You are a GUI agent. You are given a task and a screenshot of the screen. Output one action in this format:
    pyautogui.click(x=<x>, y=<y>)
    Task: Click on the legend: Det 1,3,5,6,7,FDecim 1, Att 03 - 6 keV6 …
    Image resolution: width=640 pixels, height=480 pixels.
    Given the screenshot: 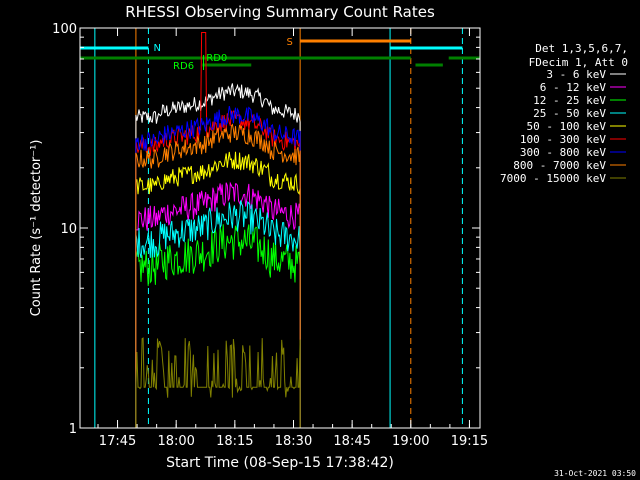 What is the action you would take?
    pyautogui.click(x=564, y=113)
    